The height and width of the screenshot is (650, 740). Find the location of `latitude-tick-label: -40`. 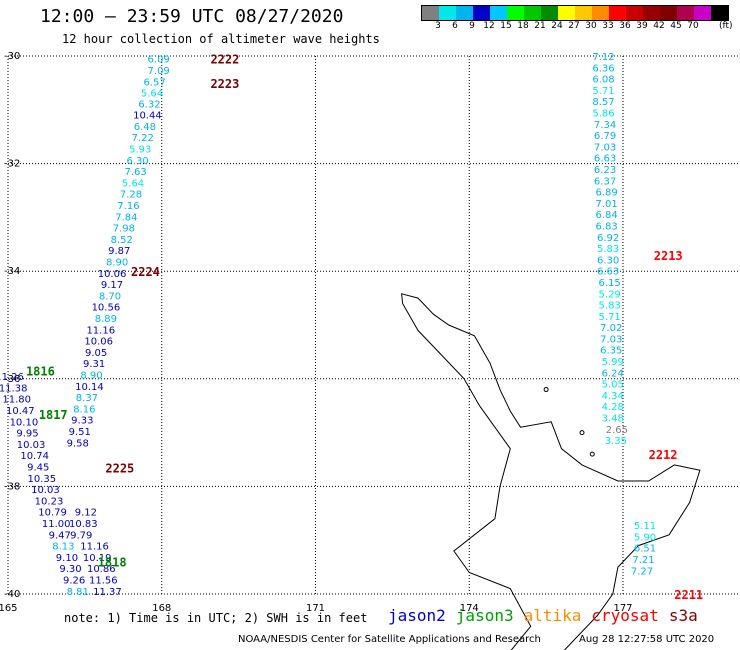

latitude-tick-label: -40 is located at coordinates (12, 594).